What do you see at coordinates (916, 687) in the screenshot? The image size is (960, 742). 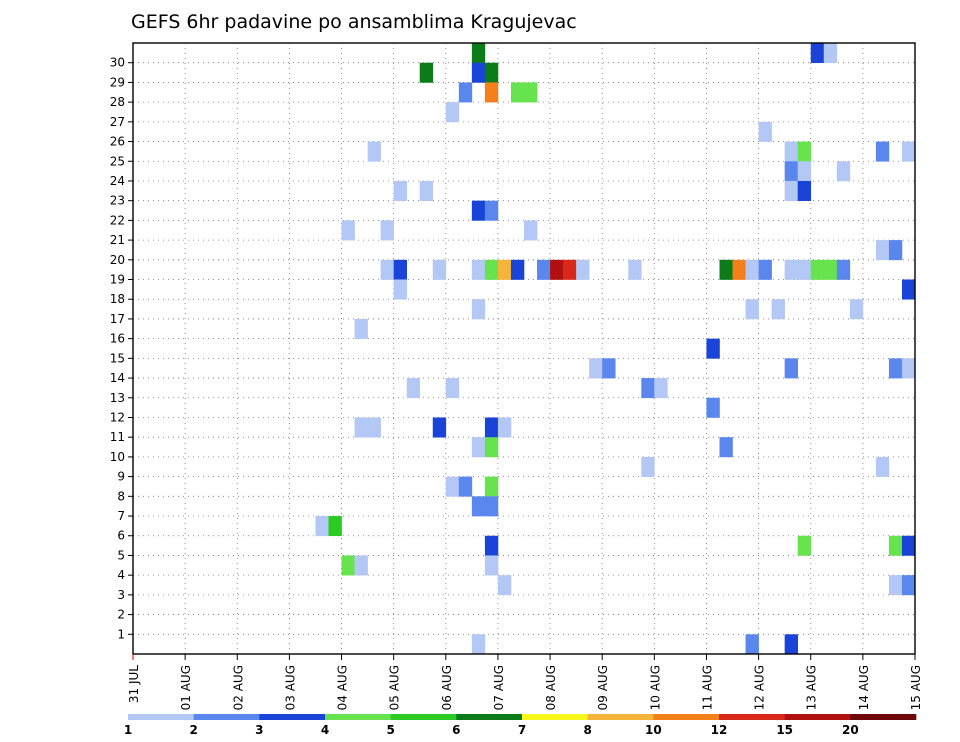 I see `x-tick-label: 15 AUG` at bounding box center [916, 687].